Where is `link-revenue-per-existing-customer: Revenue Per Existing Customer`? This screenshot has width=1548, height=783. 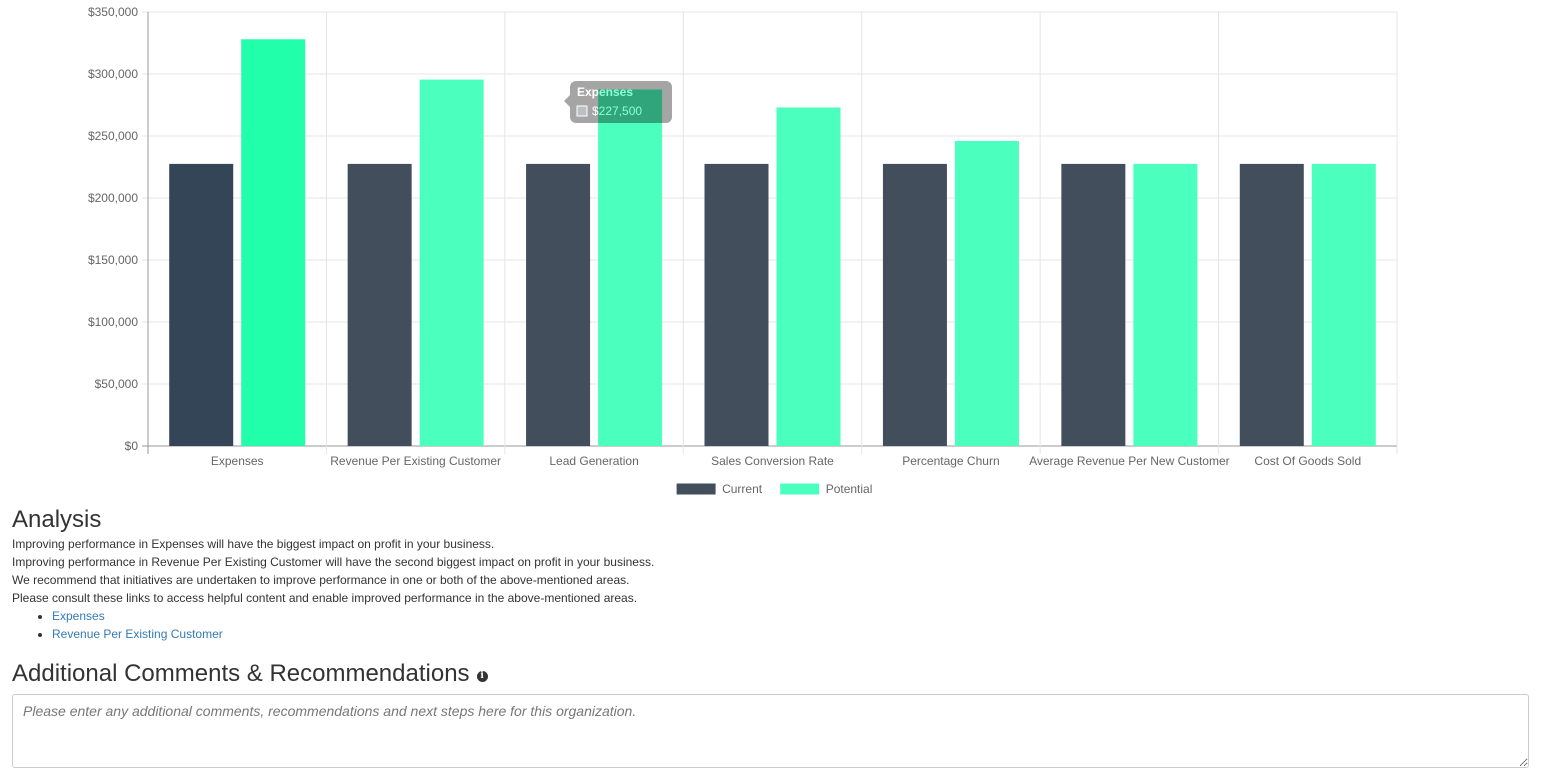
link-revenue-per-existing-customer: Revenue Per Existing Customer is located at coordinates (137, 634).